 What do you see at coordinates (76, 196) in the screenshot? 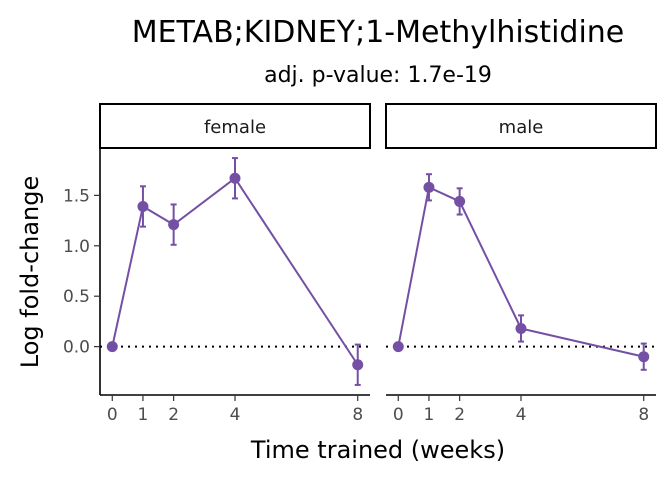
I see `y-tick-label: 1.5` at bounding box center [76, 196].